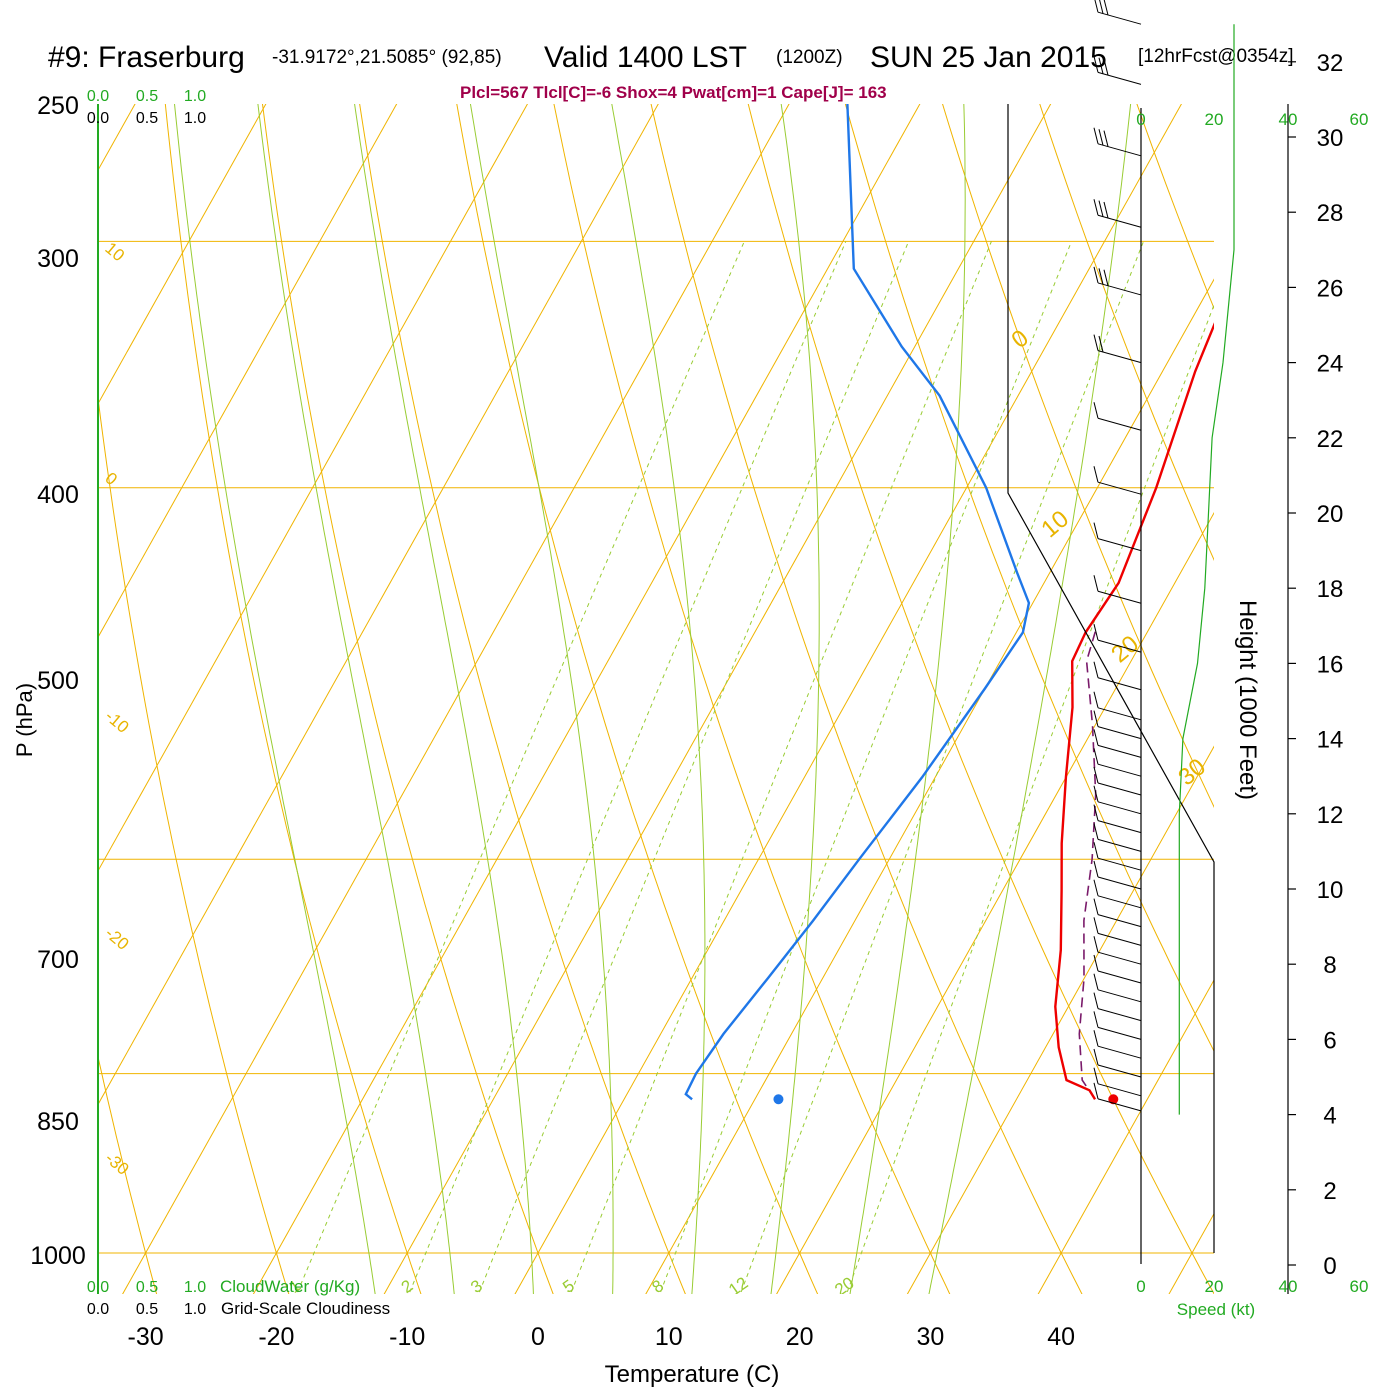 The image size is (1400, 1400). I want to click on cloudiness-scale-top: 0.0, so click(98, 118).